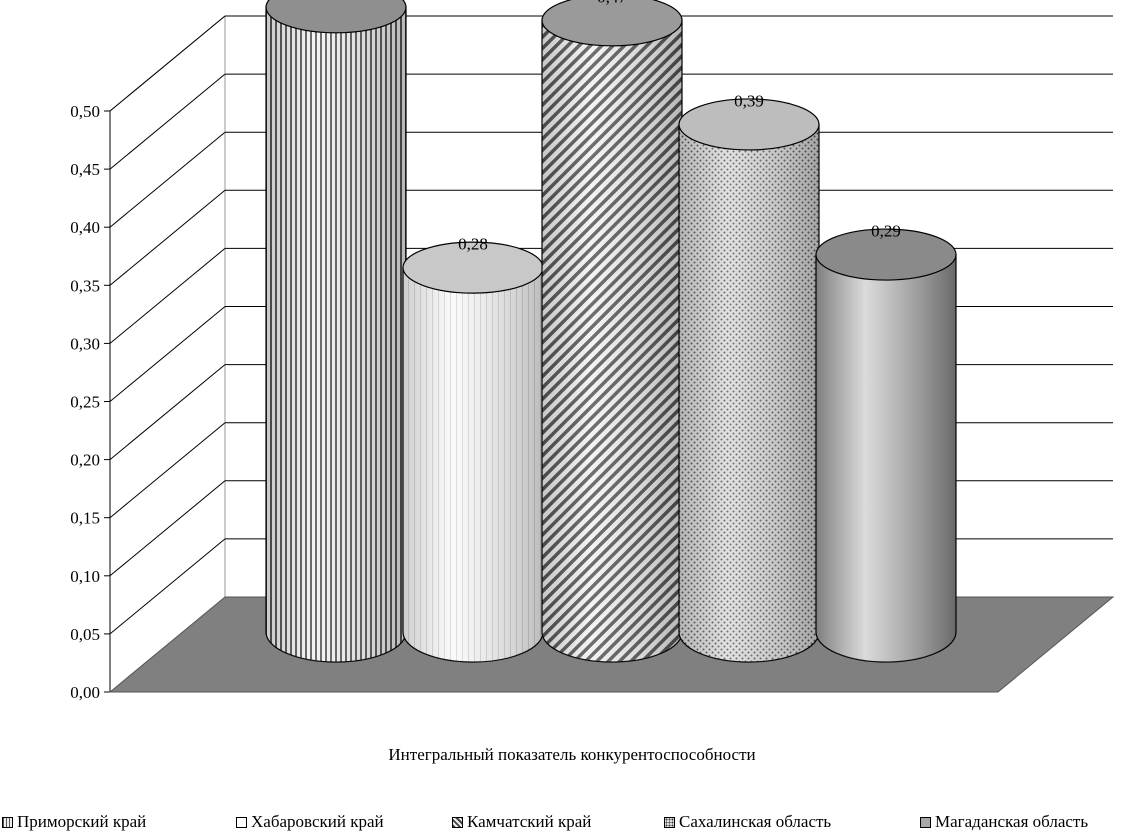  What do you see at coordinates (85, 169) in the screenshot?
I see `y-tick-label: 0,45` at bounding box center [85, 169].